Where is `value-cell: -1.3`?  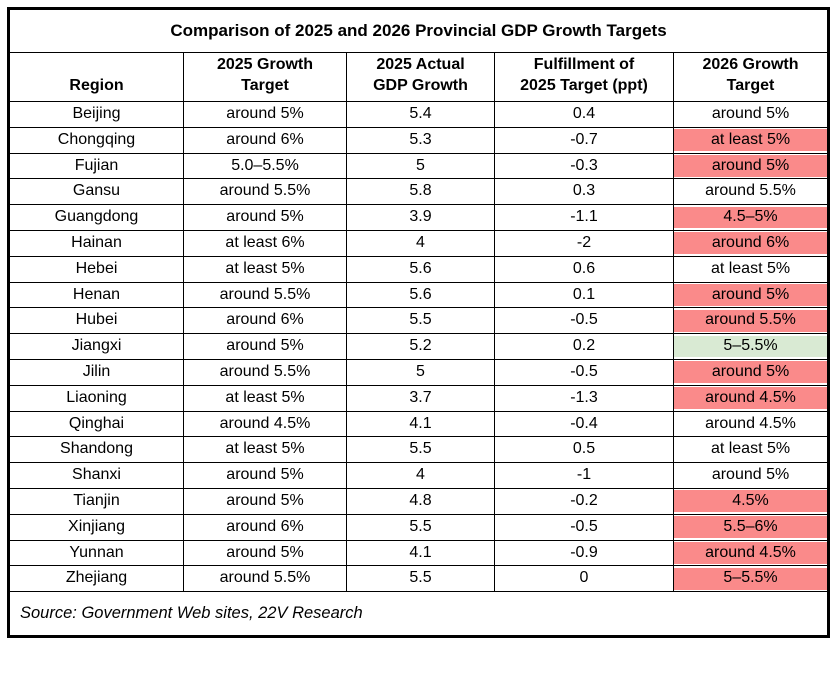 value-cell: -1.3 is located at coordinates (584, 398).